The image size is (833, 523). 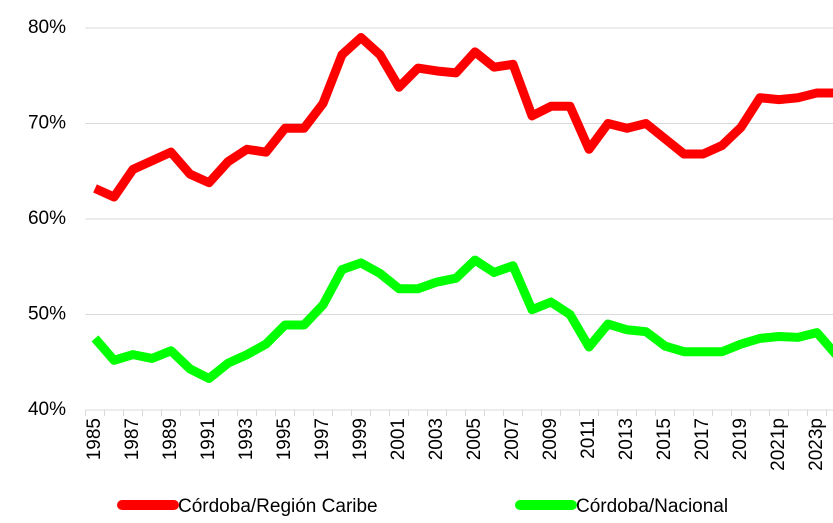 What do you see at coordinates (284, 439) in the screenshot?
I see `x-tick-label: 1995` at bounding box center [284, 439].